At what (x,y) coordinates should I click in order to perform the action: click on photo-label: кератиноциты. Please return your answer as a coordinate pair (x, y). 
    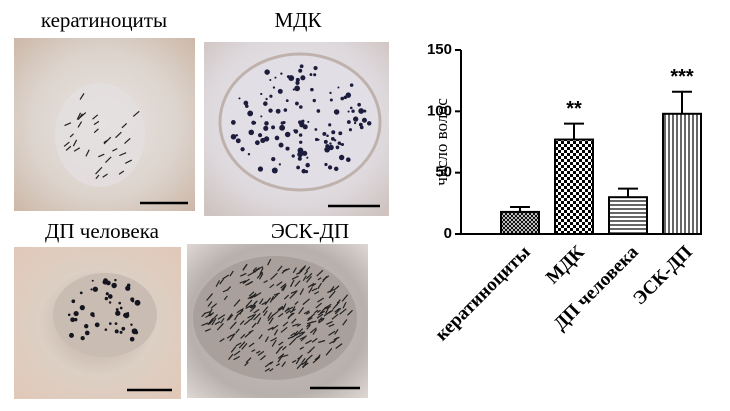
    Looking at the image, I should click on (104, 20).